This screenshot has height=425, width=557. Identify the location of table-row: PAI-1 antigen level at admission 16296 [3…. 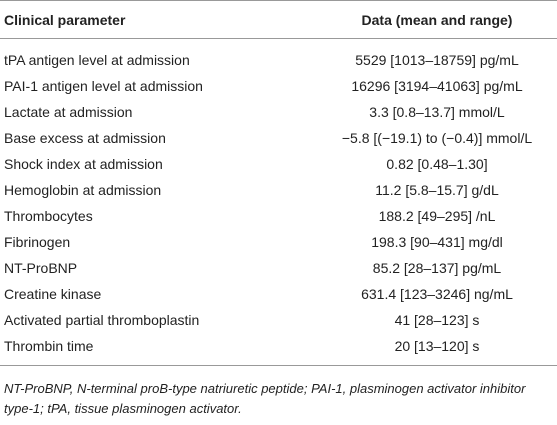
(278, 86).